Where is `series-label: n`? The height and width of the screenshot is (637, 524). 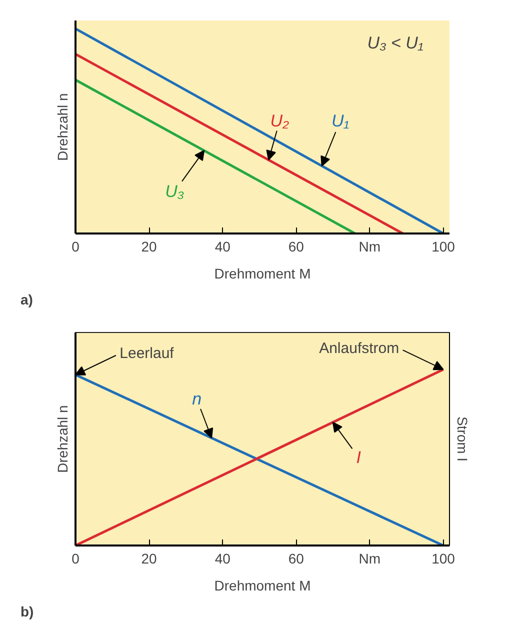
series-label: n is located at coordinates (197, 399).